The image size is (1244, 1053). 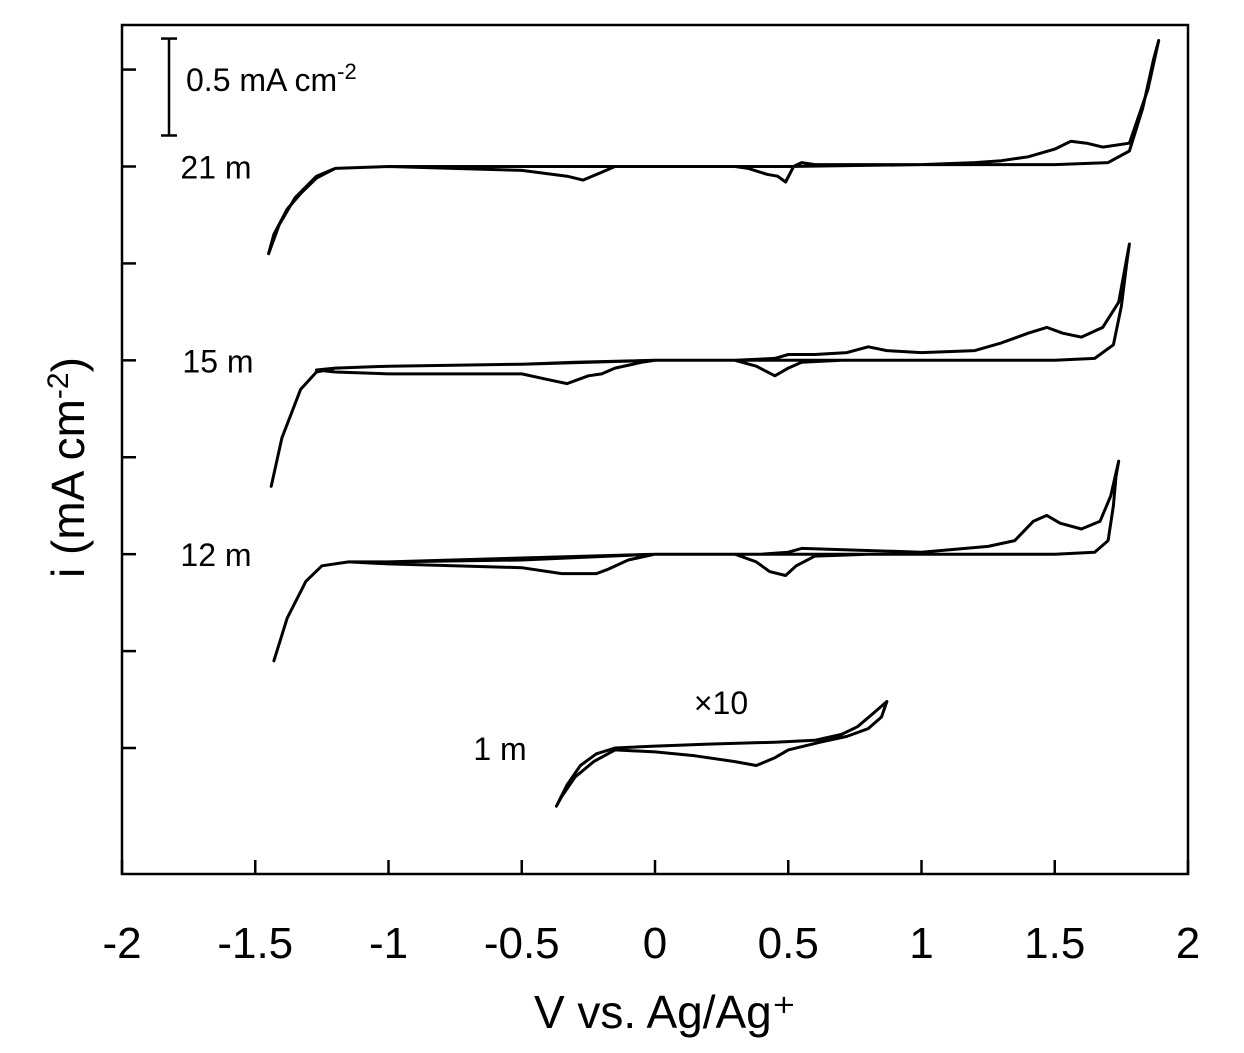 What do you see at coordinates (217, 361) in the screenshot?
I see `series-label-1: 15 m` at bounding box center [217, 361].